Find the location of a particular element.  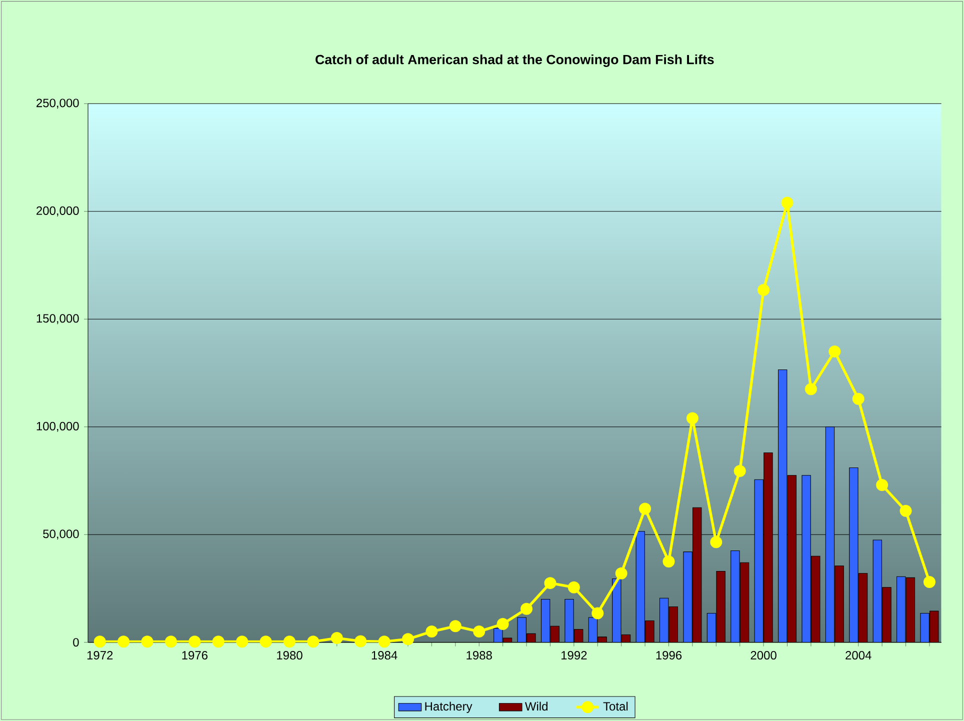

y-tick-label: 0 is located at coordinates (76, 642).